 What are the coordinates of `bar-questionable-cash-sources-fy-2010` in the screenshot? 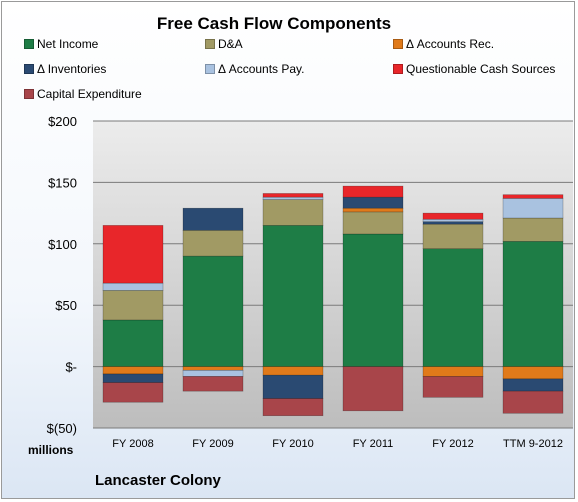 It's located at (293, 195).